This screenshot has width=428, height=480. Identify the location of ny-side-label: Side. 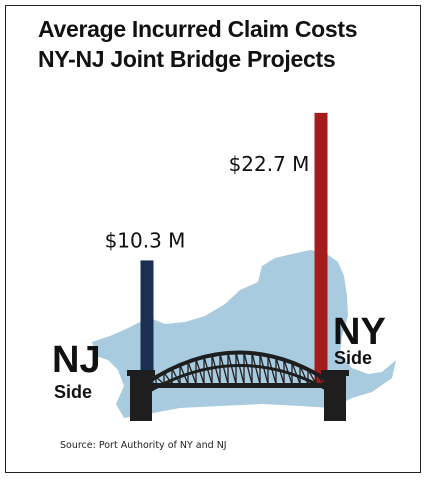
(353, 358).